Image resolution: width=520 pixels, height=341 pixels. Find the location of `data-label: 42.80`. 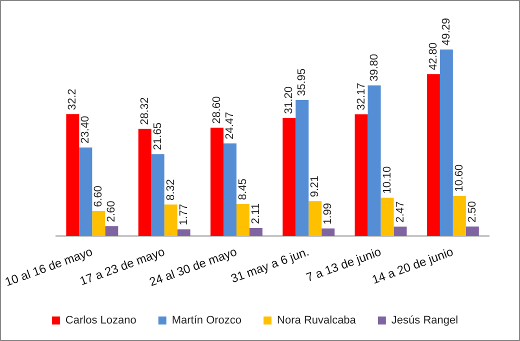

data-label: 42.80 is located at coordinates (433, 56).